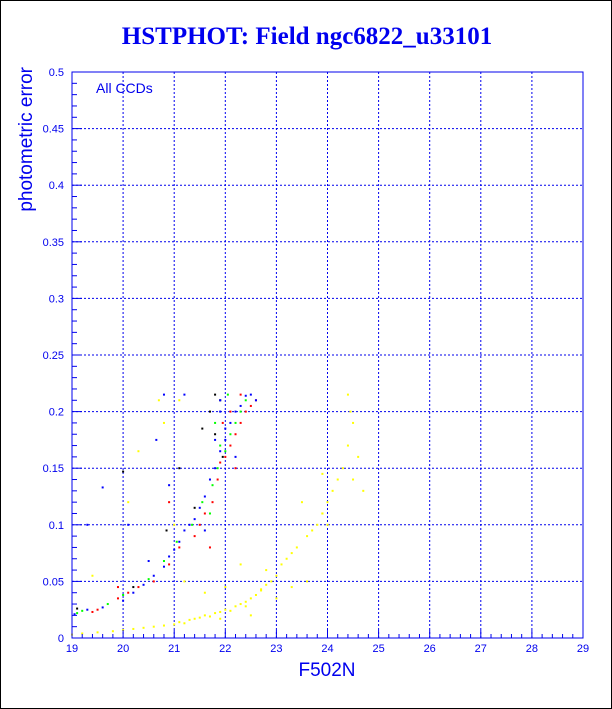  What do you see at coordinates (378, 649) in the screenshot?
I see `x-tick-label: 25` at bounding box center [378, 649].